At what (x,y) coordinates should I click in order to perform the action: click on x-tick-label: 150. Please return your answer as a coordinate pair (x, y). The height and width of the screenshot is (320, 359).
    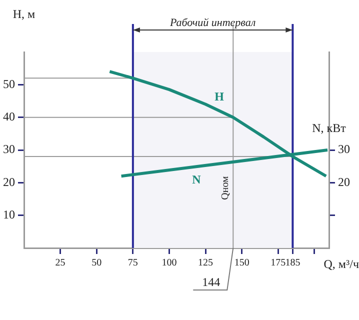
    Looking at the image, I should click on (242, 263).